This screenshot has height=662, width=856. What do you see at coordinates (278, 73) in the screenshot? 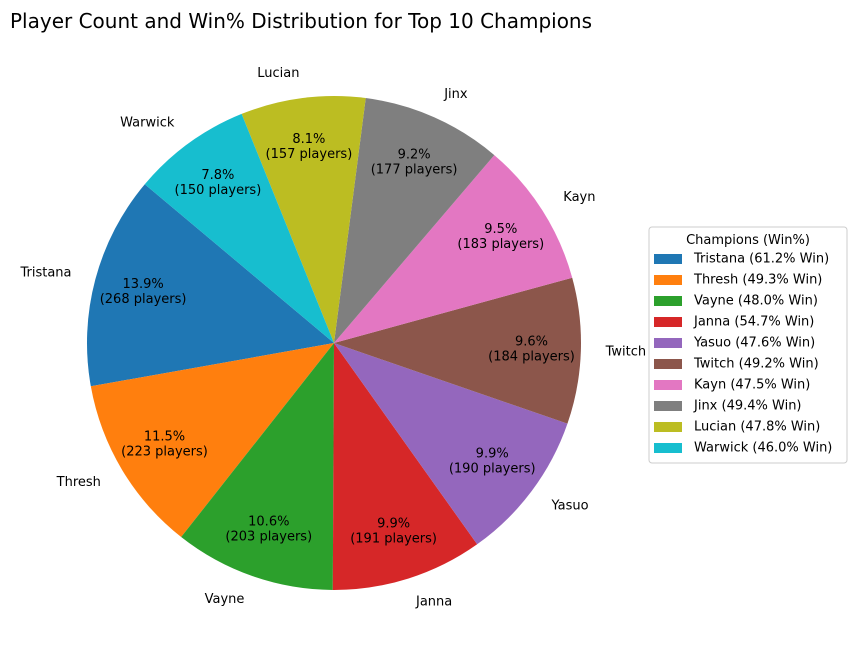
I see `slice-label-lucian: Lucian` at bounding box center [278, 73].